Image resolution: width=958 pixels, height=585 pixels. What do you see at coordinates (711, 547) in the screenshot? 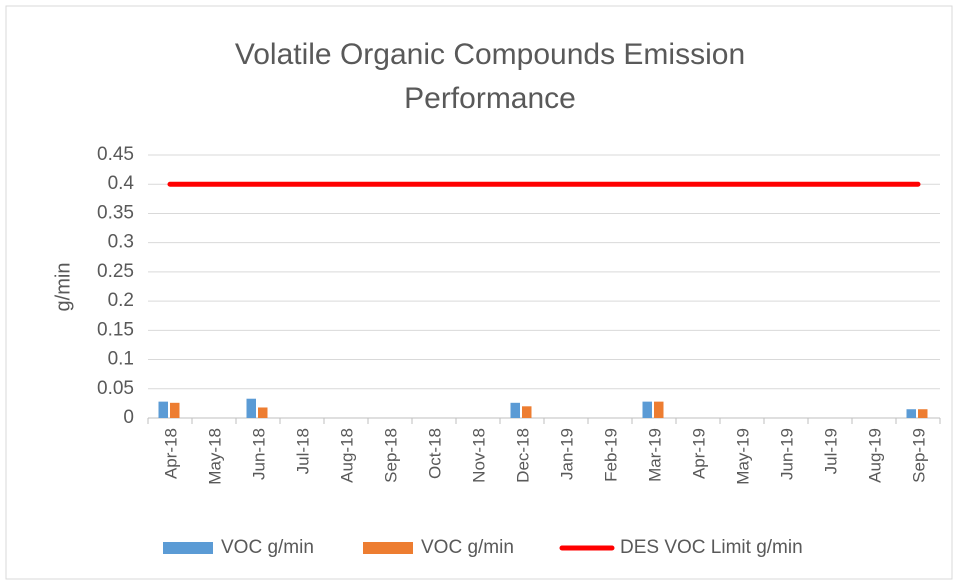
I see `legend-label: DES VOC Limit g/min` at bounding box center [711, 547].